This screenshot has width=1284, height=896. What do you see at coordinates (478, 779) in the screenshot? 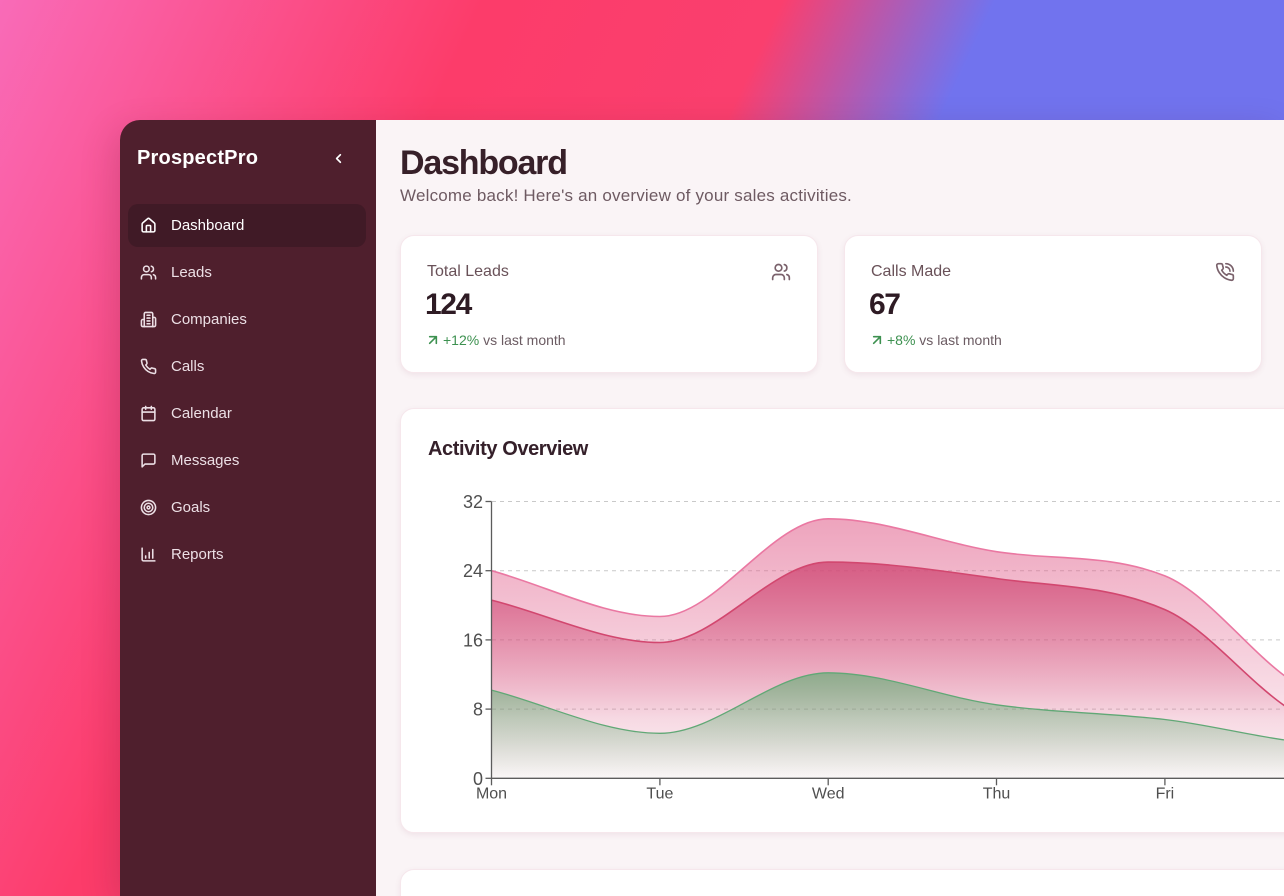
I see `svg-text: 0` at bounding box center [478, 779].